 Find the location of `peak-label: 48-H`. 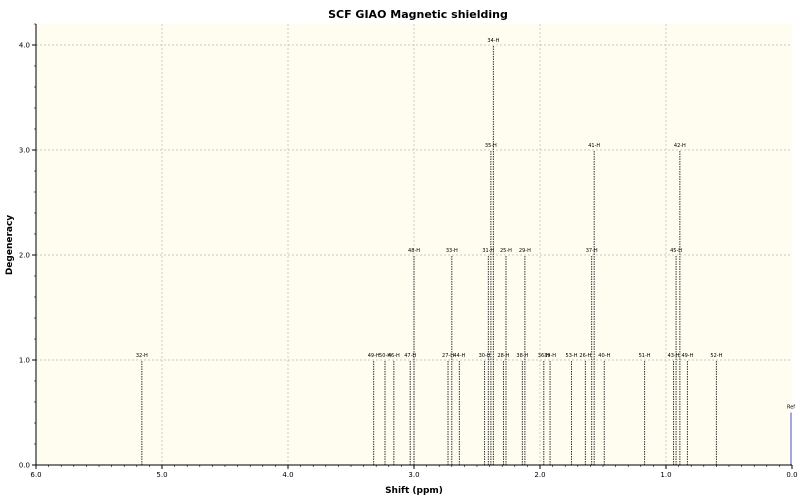

peak-label: 48-H is located at coordinates (414, 251).